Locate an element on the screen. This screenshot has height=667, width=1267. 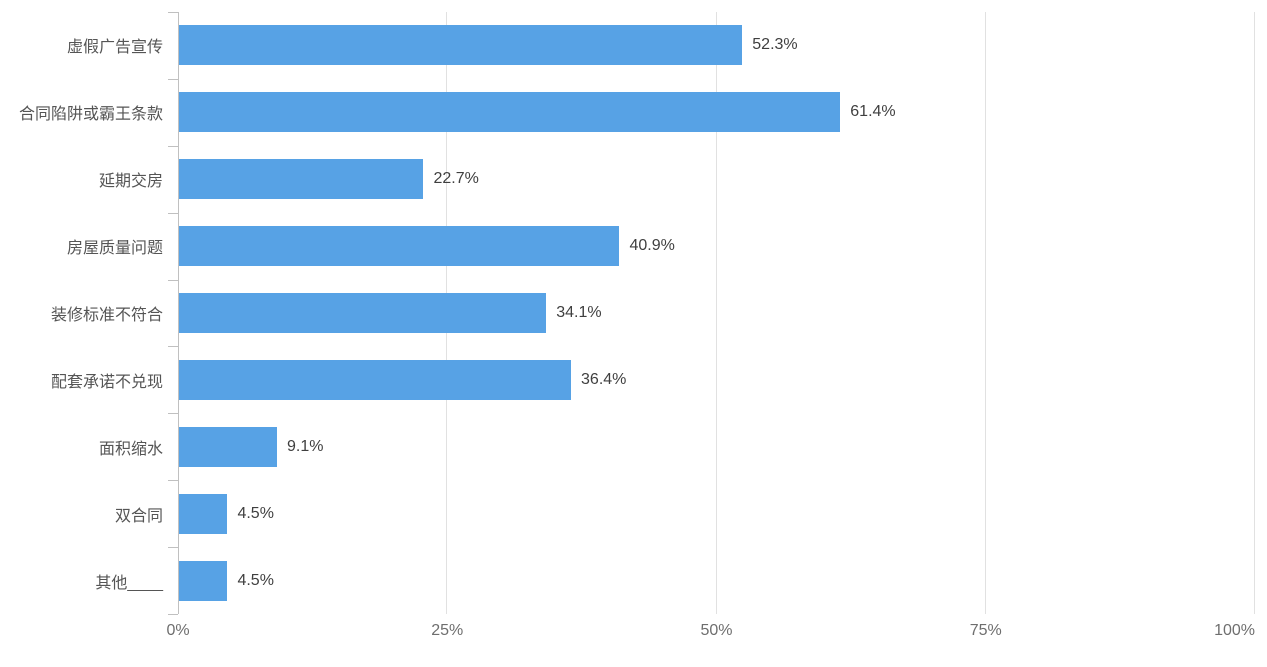
value-label-3: 40.9% is located at coordinates (652, 246).